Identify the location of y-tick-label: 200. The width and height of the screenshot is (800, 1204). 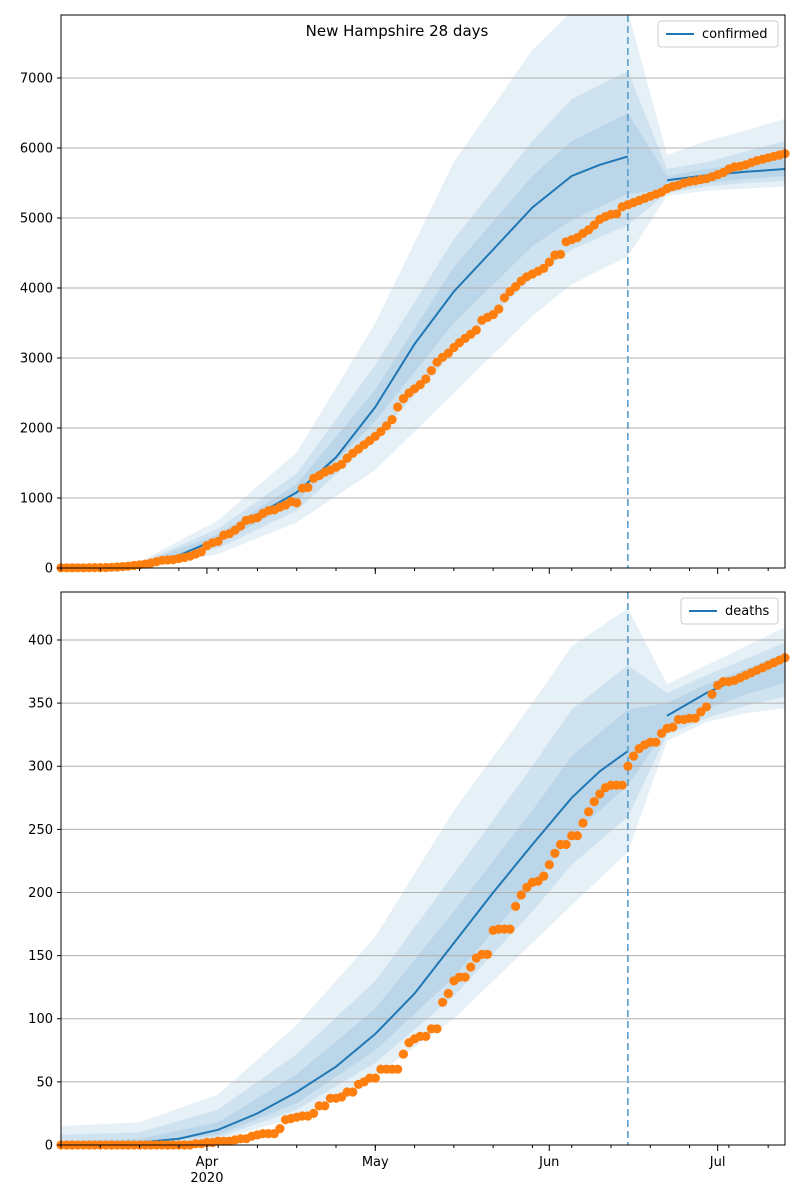
(40, 893).